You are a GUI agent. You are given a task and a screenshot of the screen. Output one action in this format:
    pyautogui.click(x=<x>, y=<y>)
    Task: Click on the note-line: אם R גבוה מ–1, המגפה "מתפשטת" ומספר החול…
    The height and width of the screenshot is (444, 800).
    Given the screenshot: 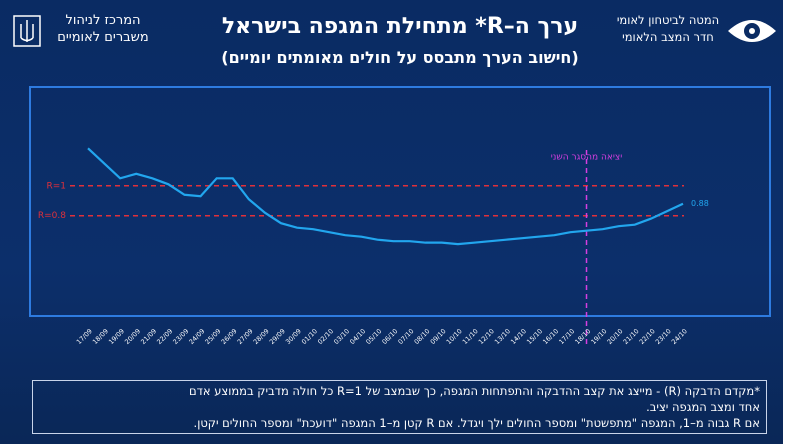 What is the action you would take?
    pyautogui.click(x=476, y=423)
    